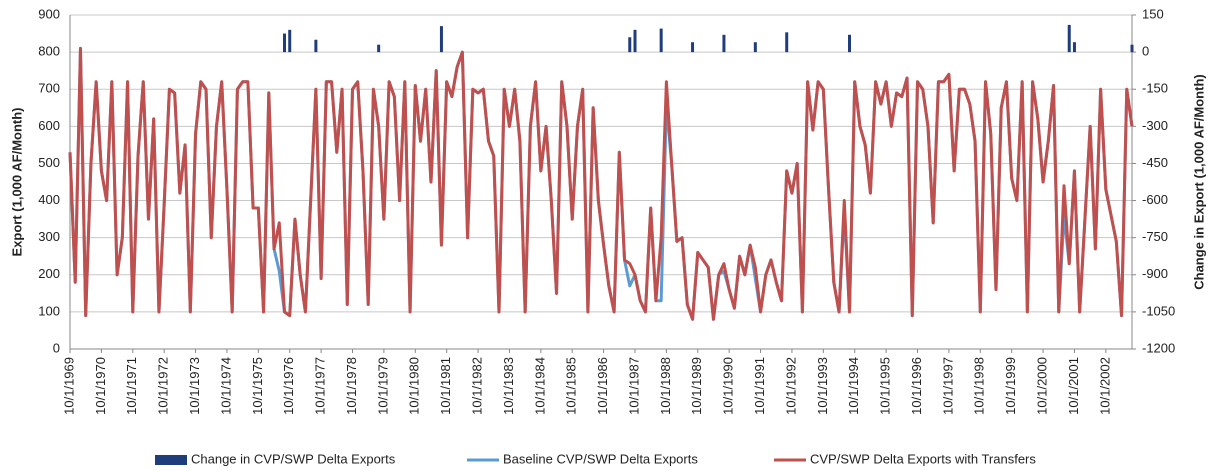 This screenshot has height=471, width=1213. Describe the element at coordinates (49, 13) in the screenshot. I see `y-tick-label: 900` at that location.